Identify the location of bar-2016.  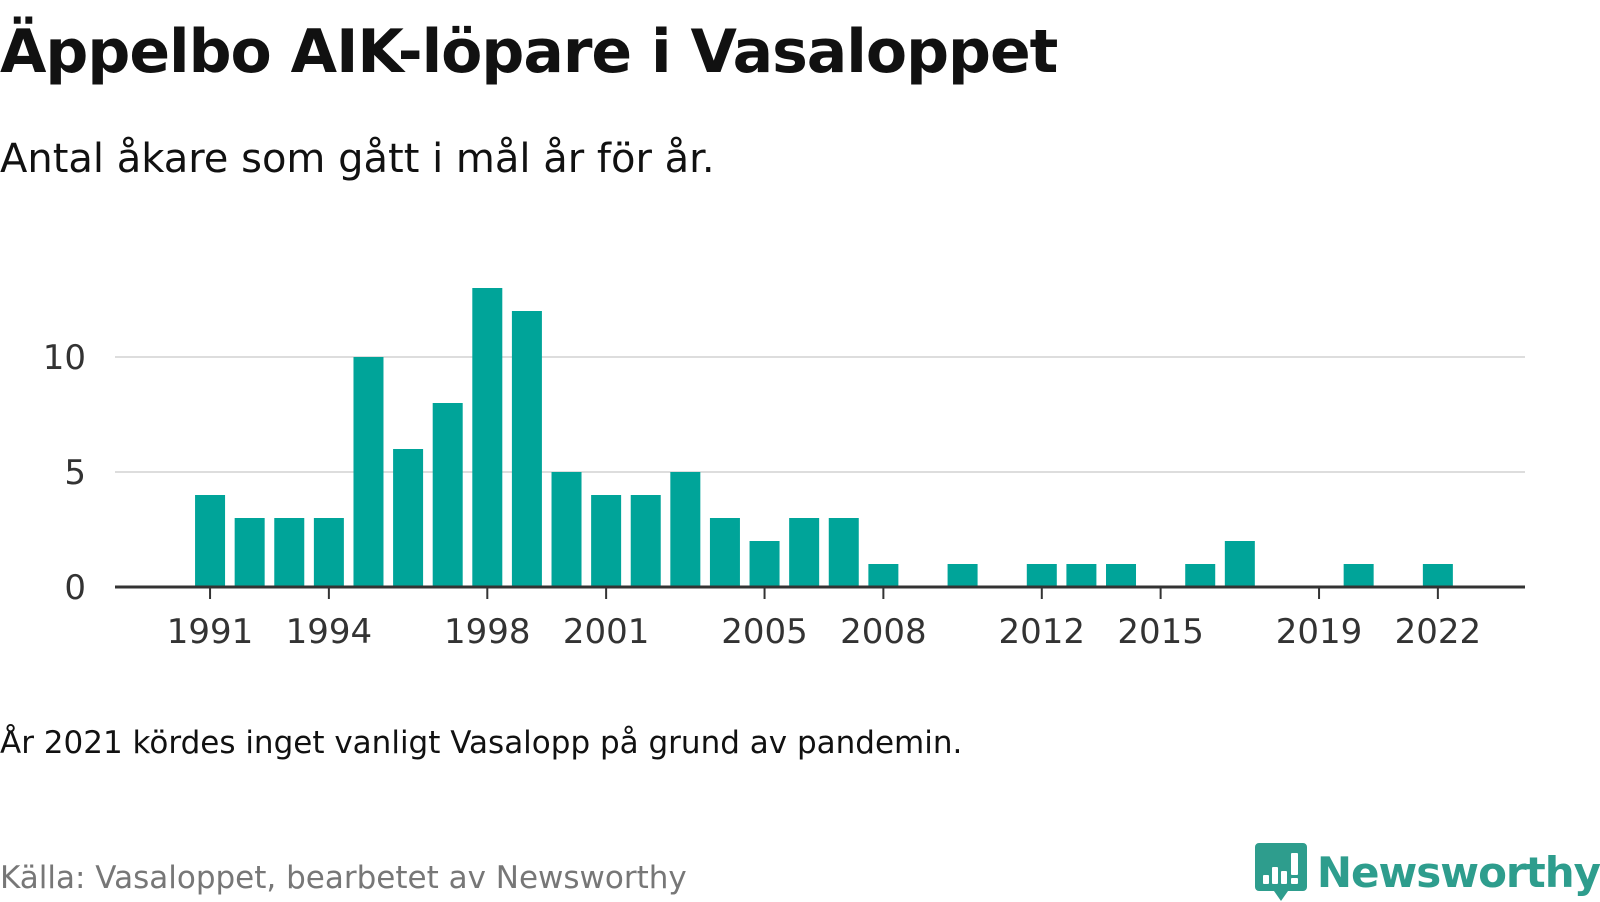
(1200, 575).